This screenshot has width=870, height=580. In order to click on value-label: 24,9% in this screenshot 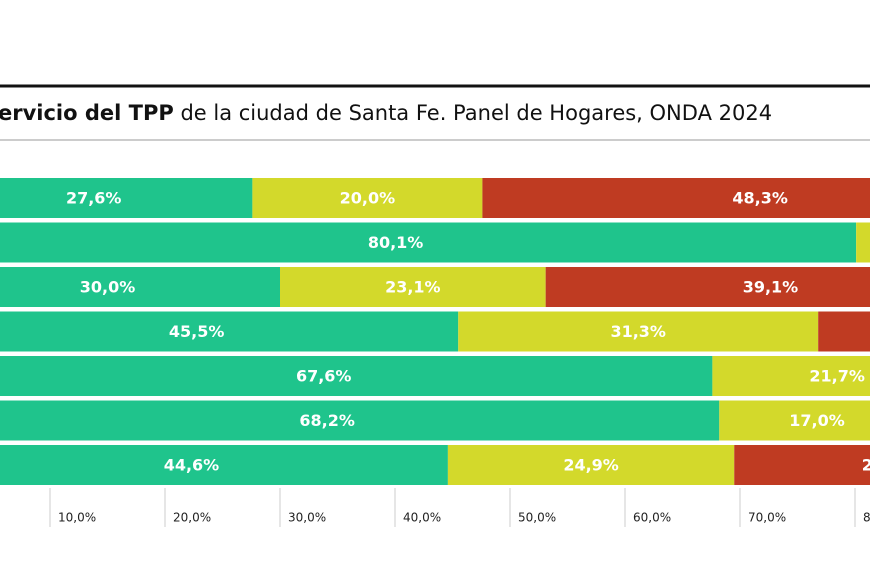, I will do `click(591, 465)`.